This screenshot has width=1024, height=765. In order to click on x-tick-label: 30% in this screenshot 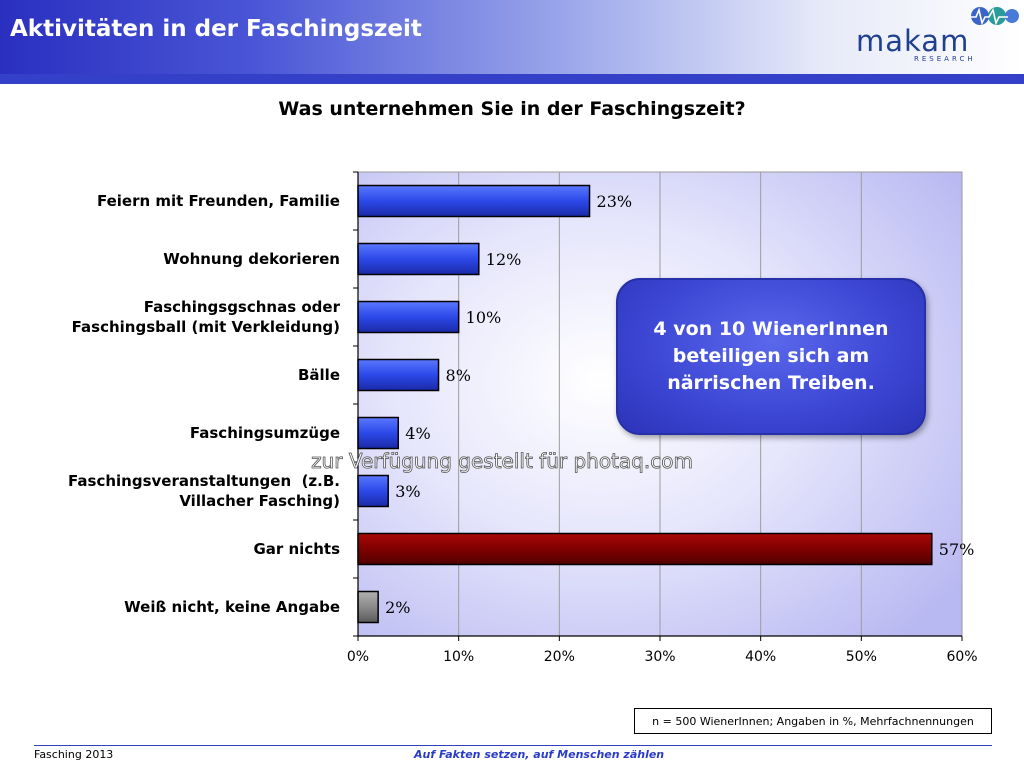, I will do `click(659, 657)`.